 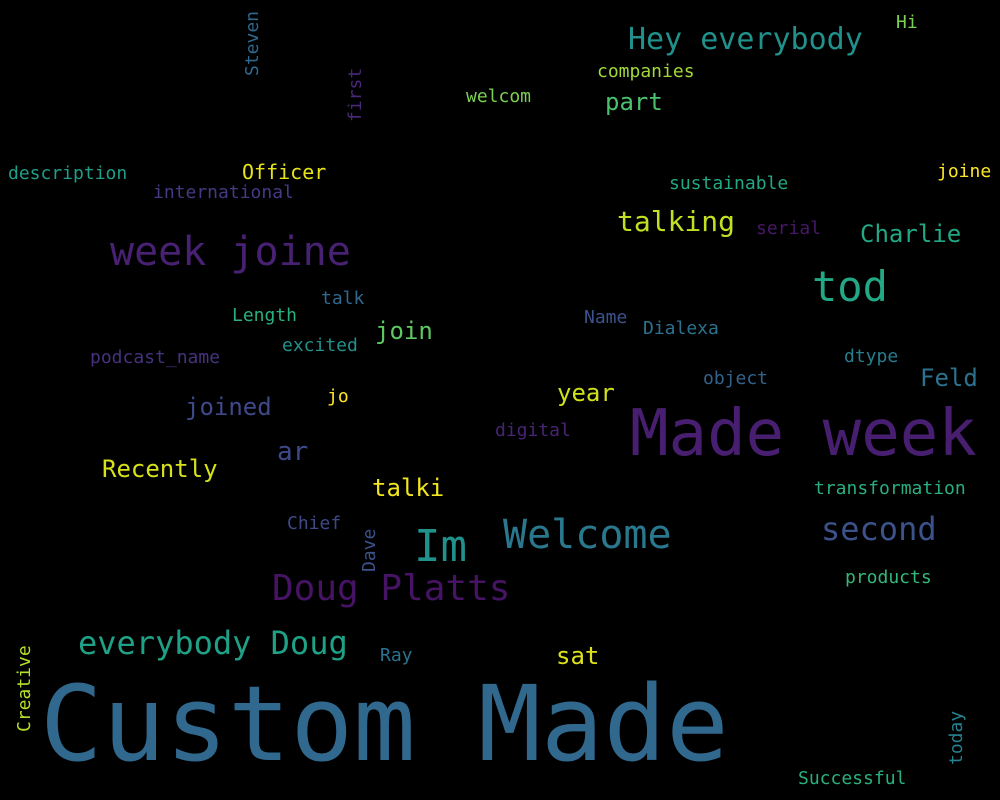 What do you see at coordinates (369, 550) in the screenshot?
I see `word-dave: Dave` at bounding box center [369, 550].